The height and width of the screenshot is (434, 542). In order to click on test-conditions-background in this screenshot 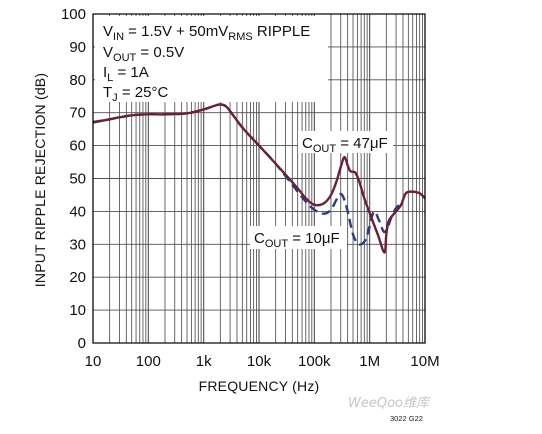, I will do `click(211, 59)`.